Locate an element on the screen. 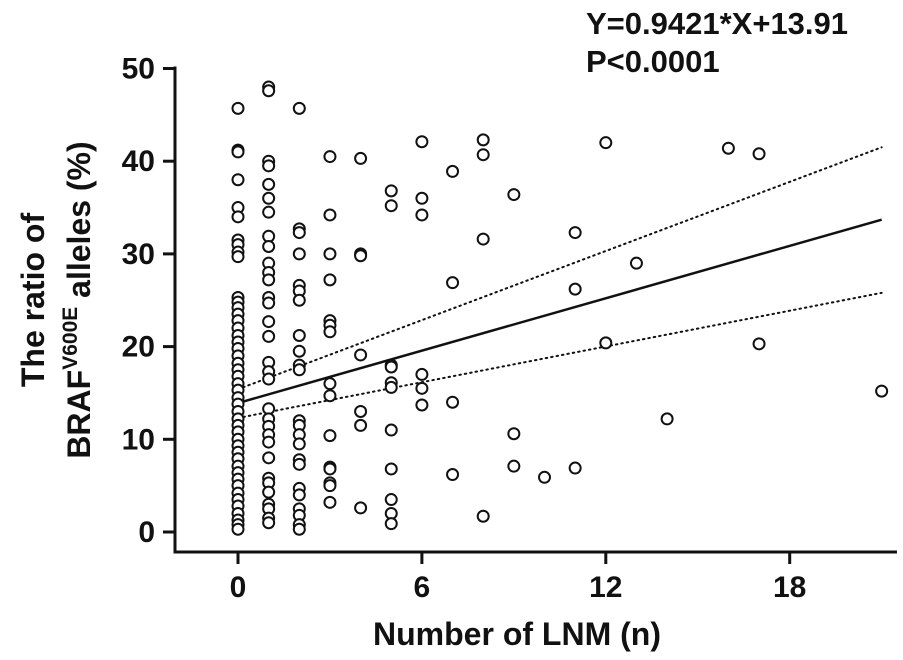 This screenshot has height=660, width=903. y-axis-title-tail: alleles (%) is located at coordinates (79, 223).